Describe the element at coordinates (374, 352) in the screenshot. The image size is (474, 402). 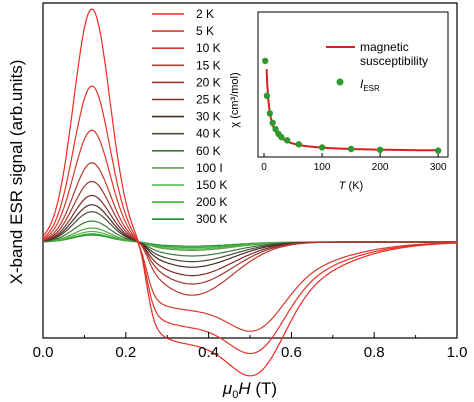
I see `x-tick-label-4: 0.8` at that location.